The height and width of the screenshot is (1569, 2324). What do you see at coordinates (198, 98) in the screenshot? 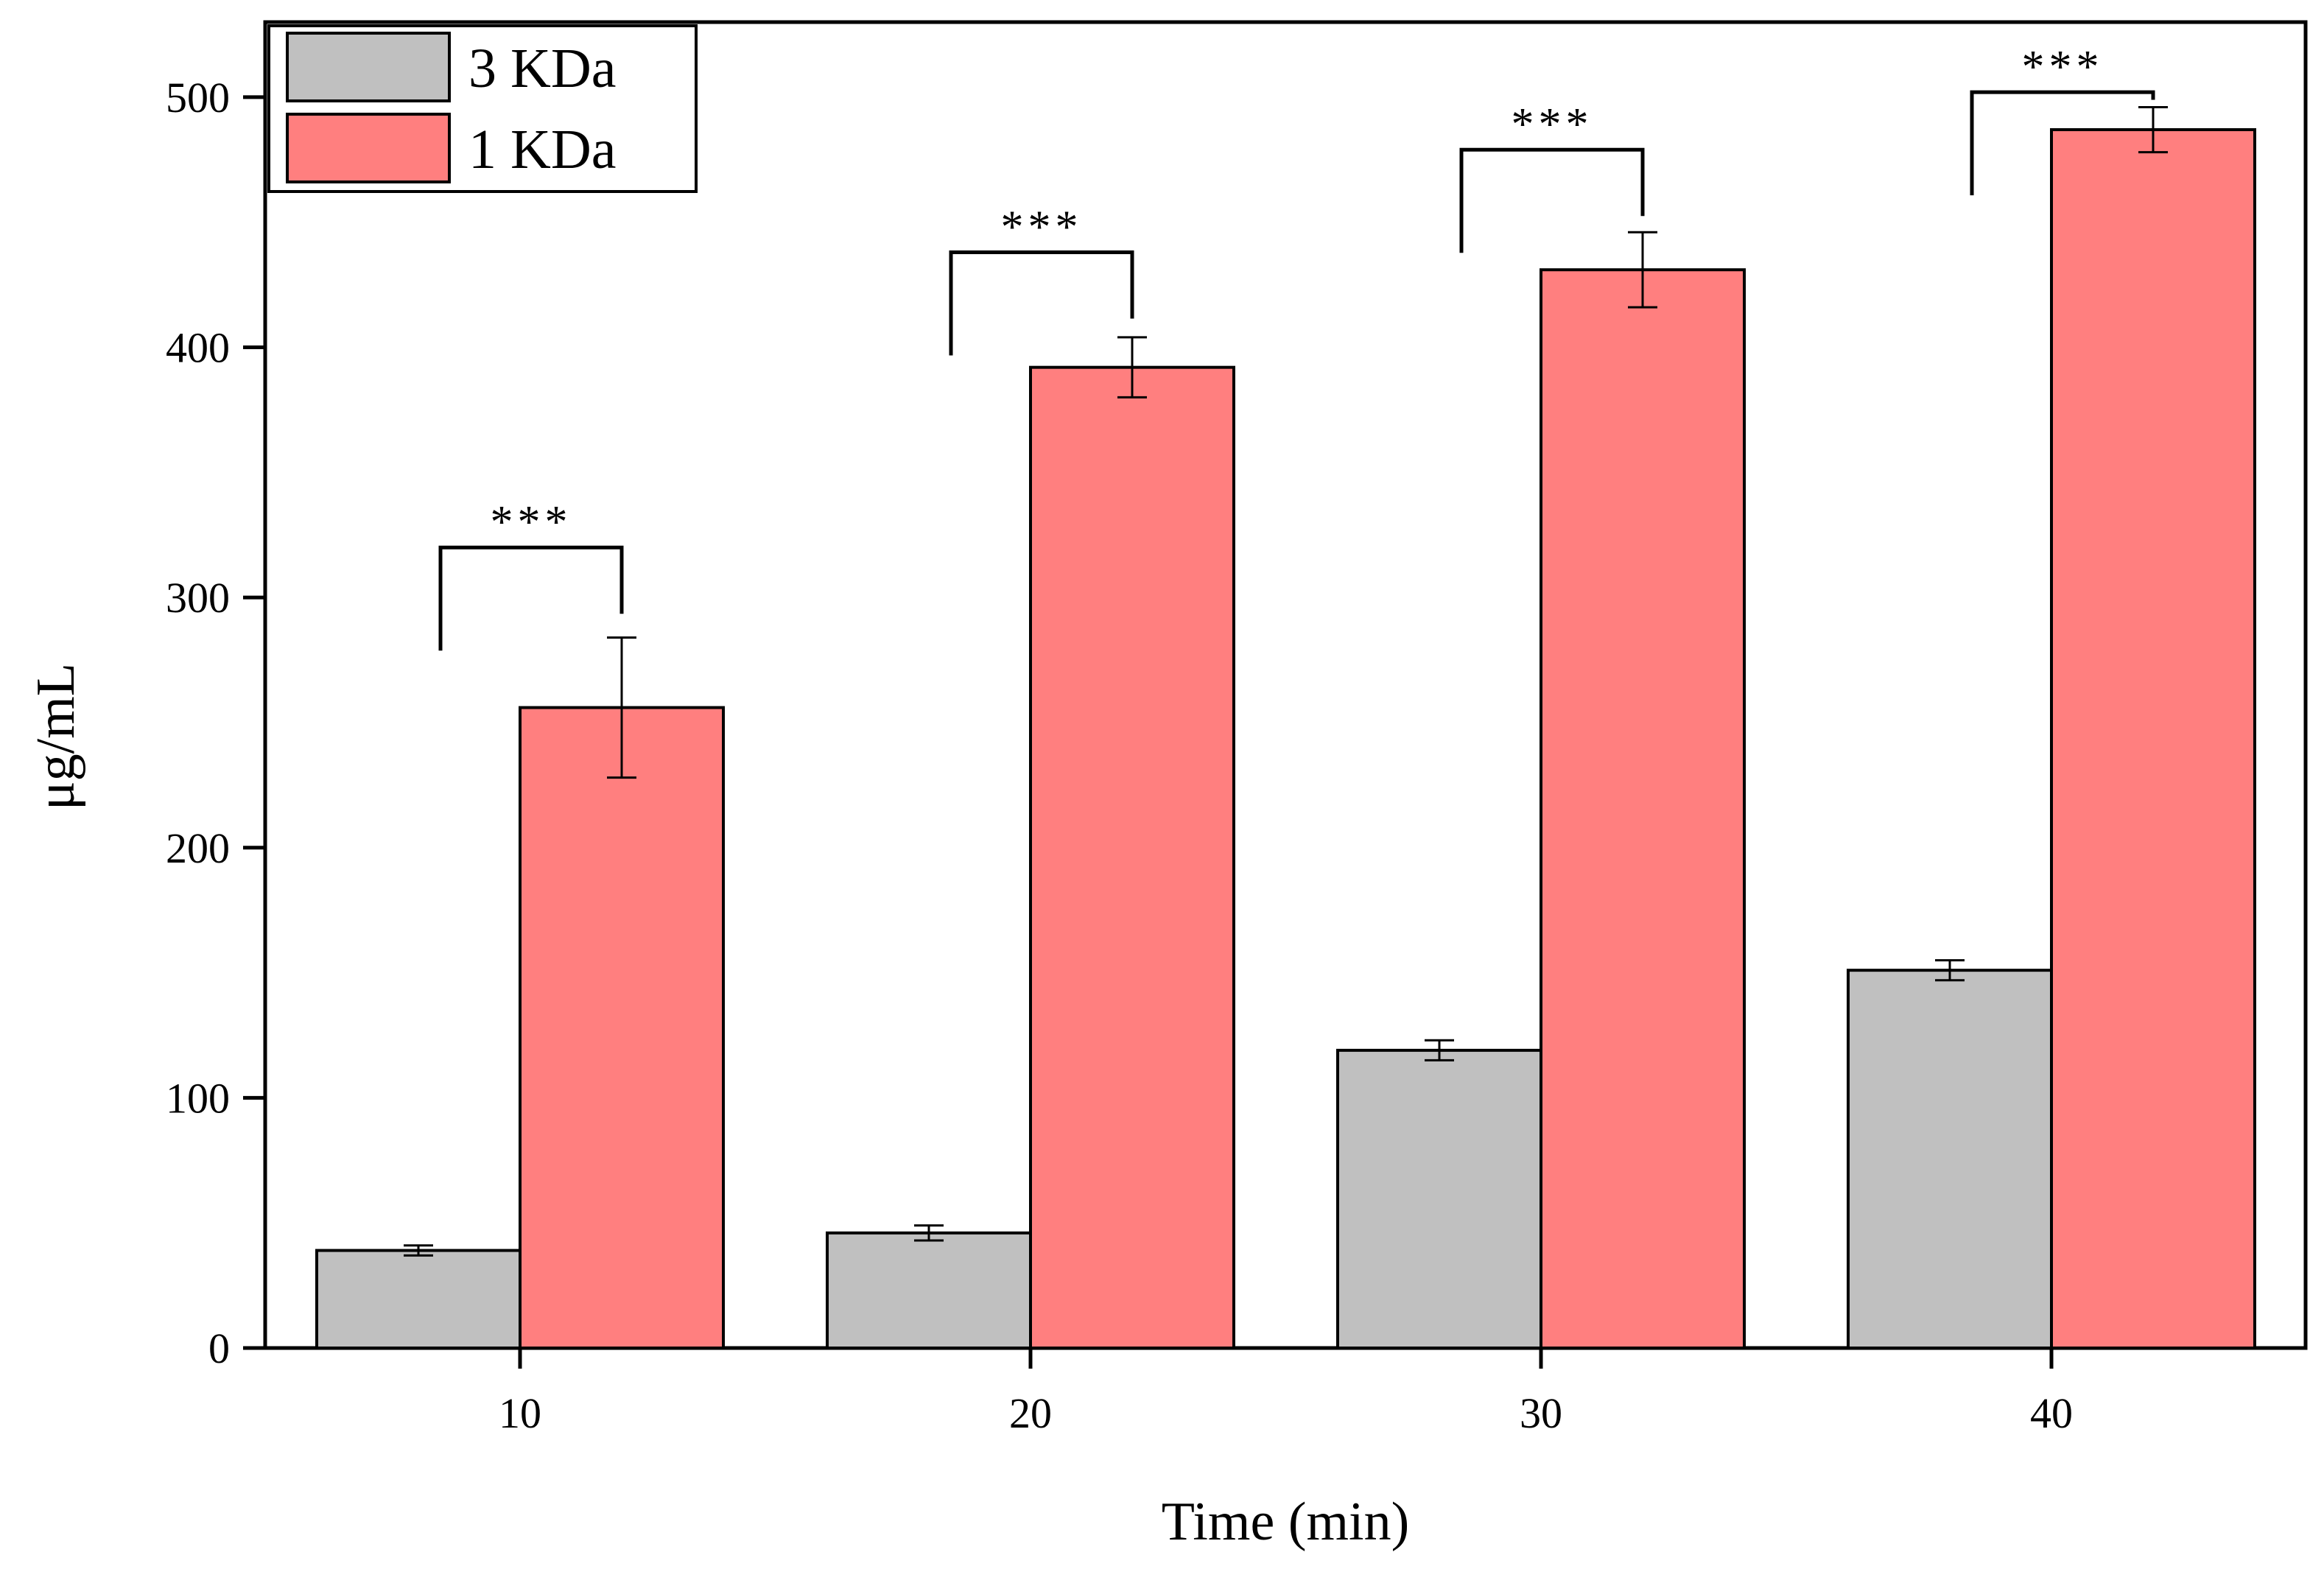
I see `y-tick-label-500: 500` at bounding box center [198, 98].